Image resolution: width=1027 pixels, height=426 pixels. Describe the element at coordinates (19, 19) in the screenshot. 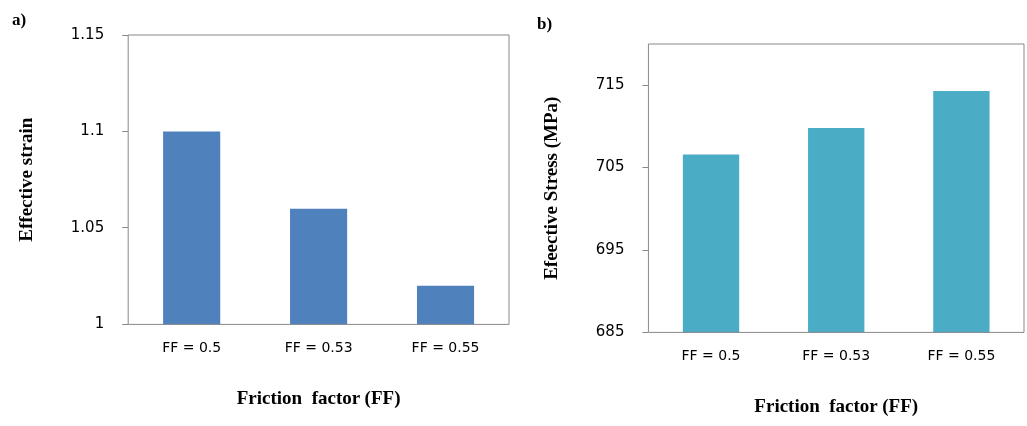

I see `text: a)` at that location.